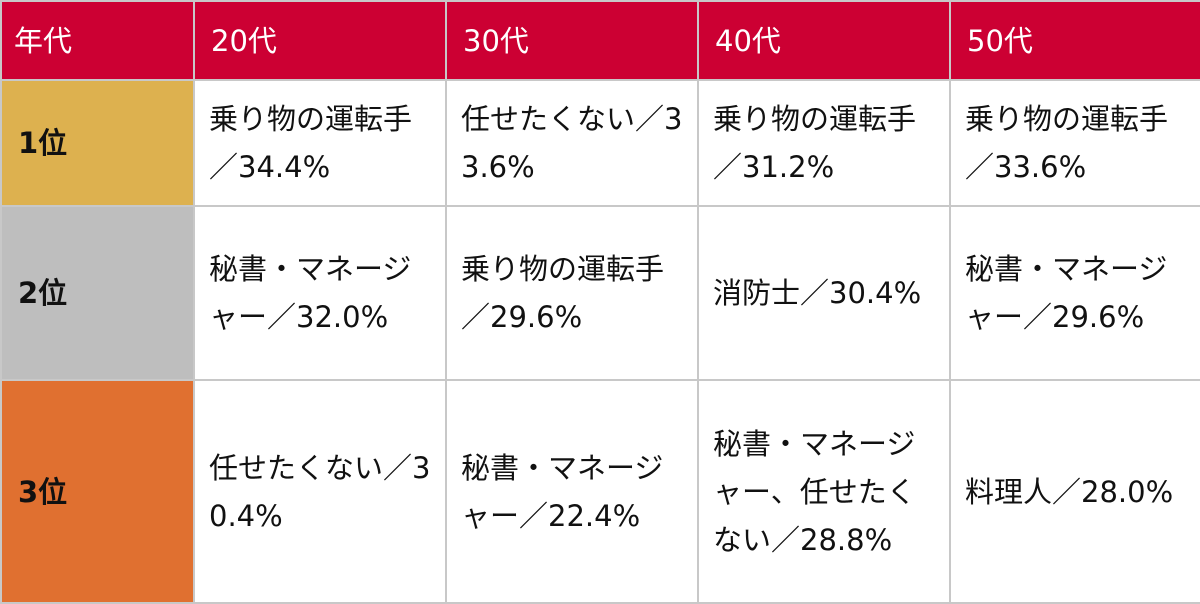 This screenshot has height=604, width=1200. Describe the element at coordinates (1074, 143) in the screenshot. I see `table-cell: 乗り物の運転手／33.6%` at that location.